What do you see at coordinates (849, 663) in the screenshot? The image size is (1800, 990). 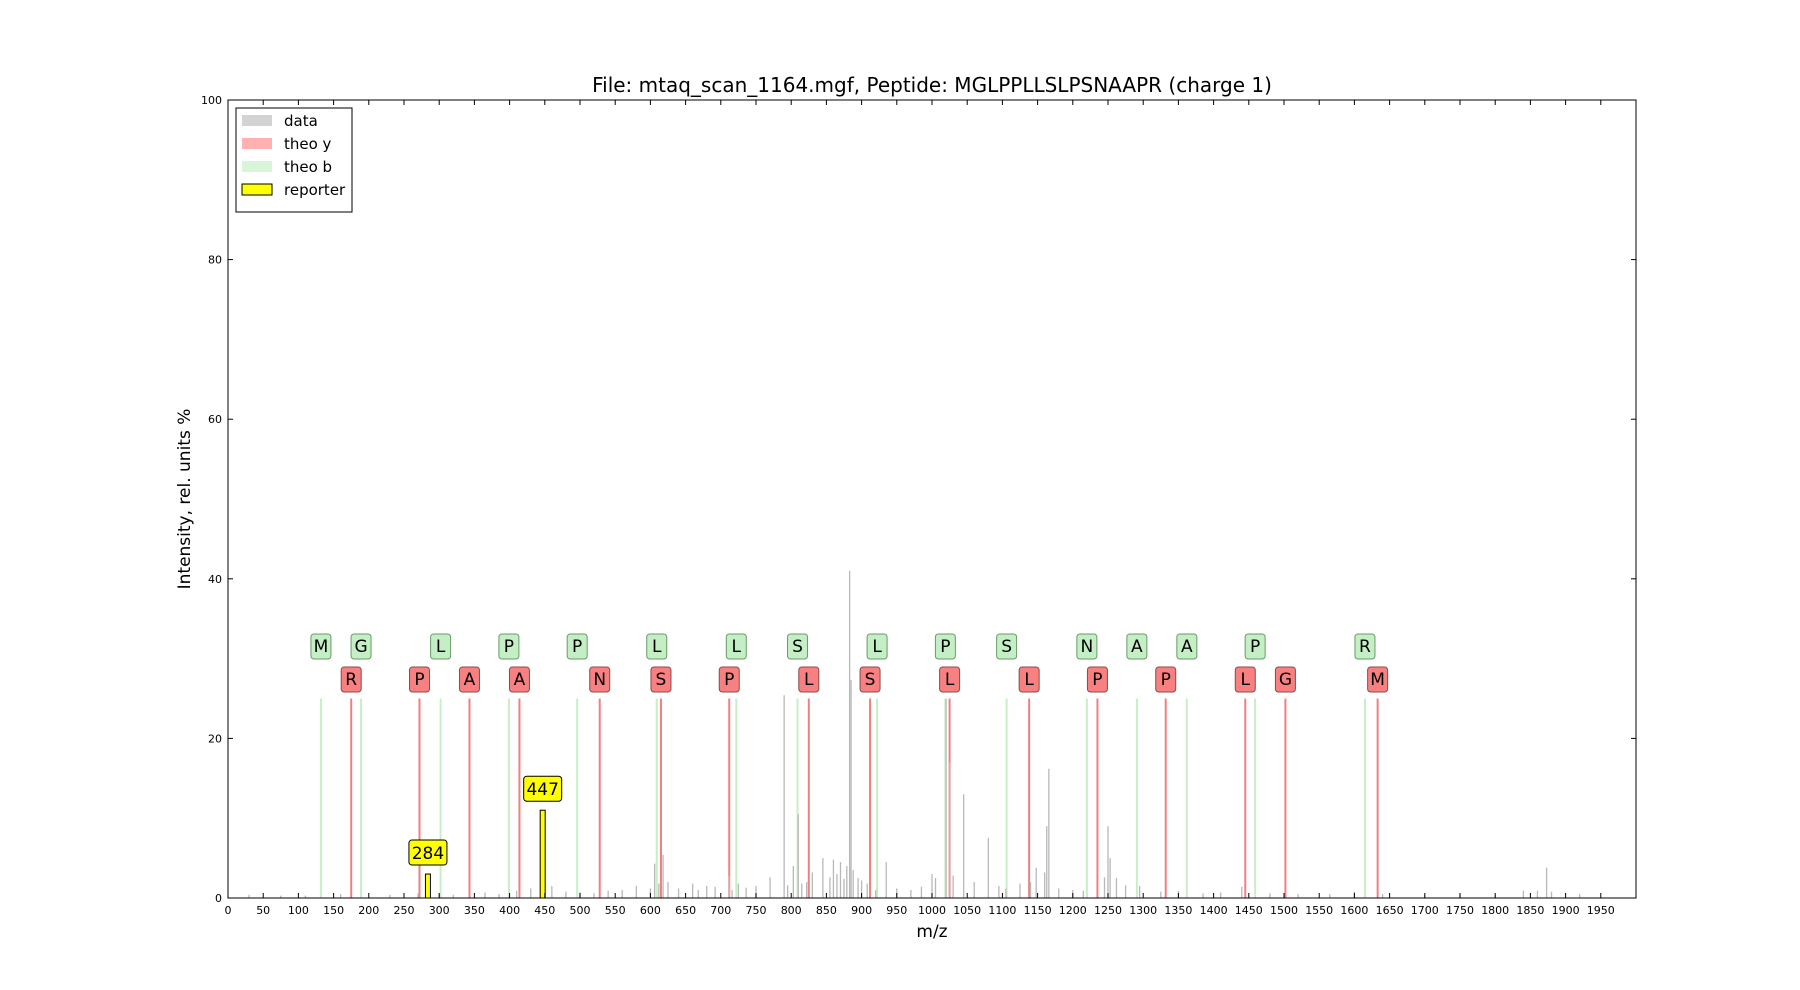 I see `ion-labels: M G L P P L L S L P S N A A P RR P A A N S P L S L L P P L G M` at bounding box center [849, 663].